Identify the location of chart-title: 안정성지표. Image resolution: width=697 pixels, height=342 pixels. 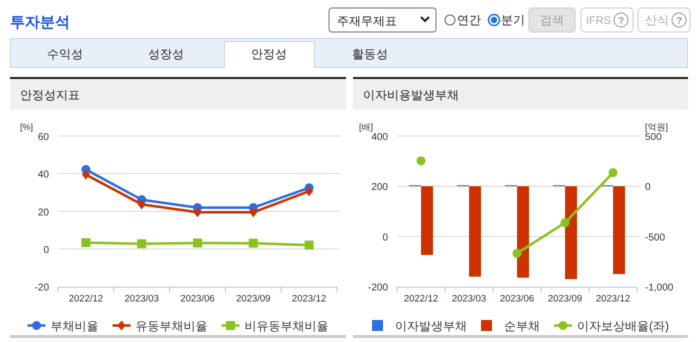
(50, 95).